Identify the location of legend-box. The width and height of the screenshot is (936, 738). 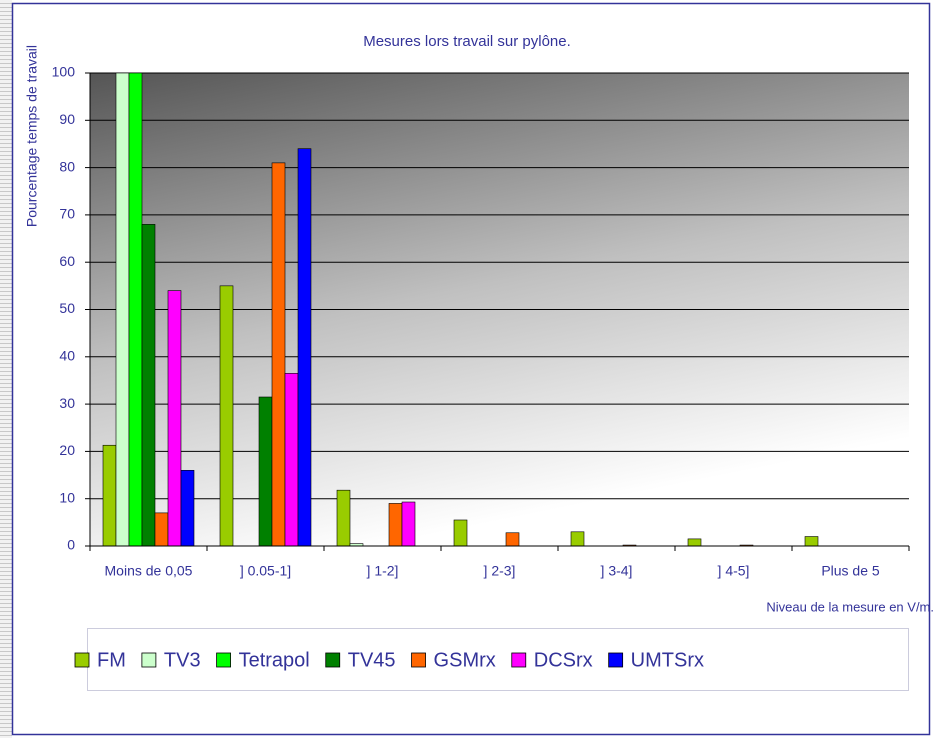
(498, 659).